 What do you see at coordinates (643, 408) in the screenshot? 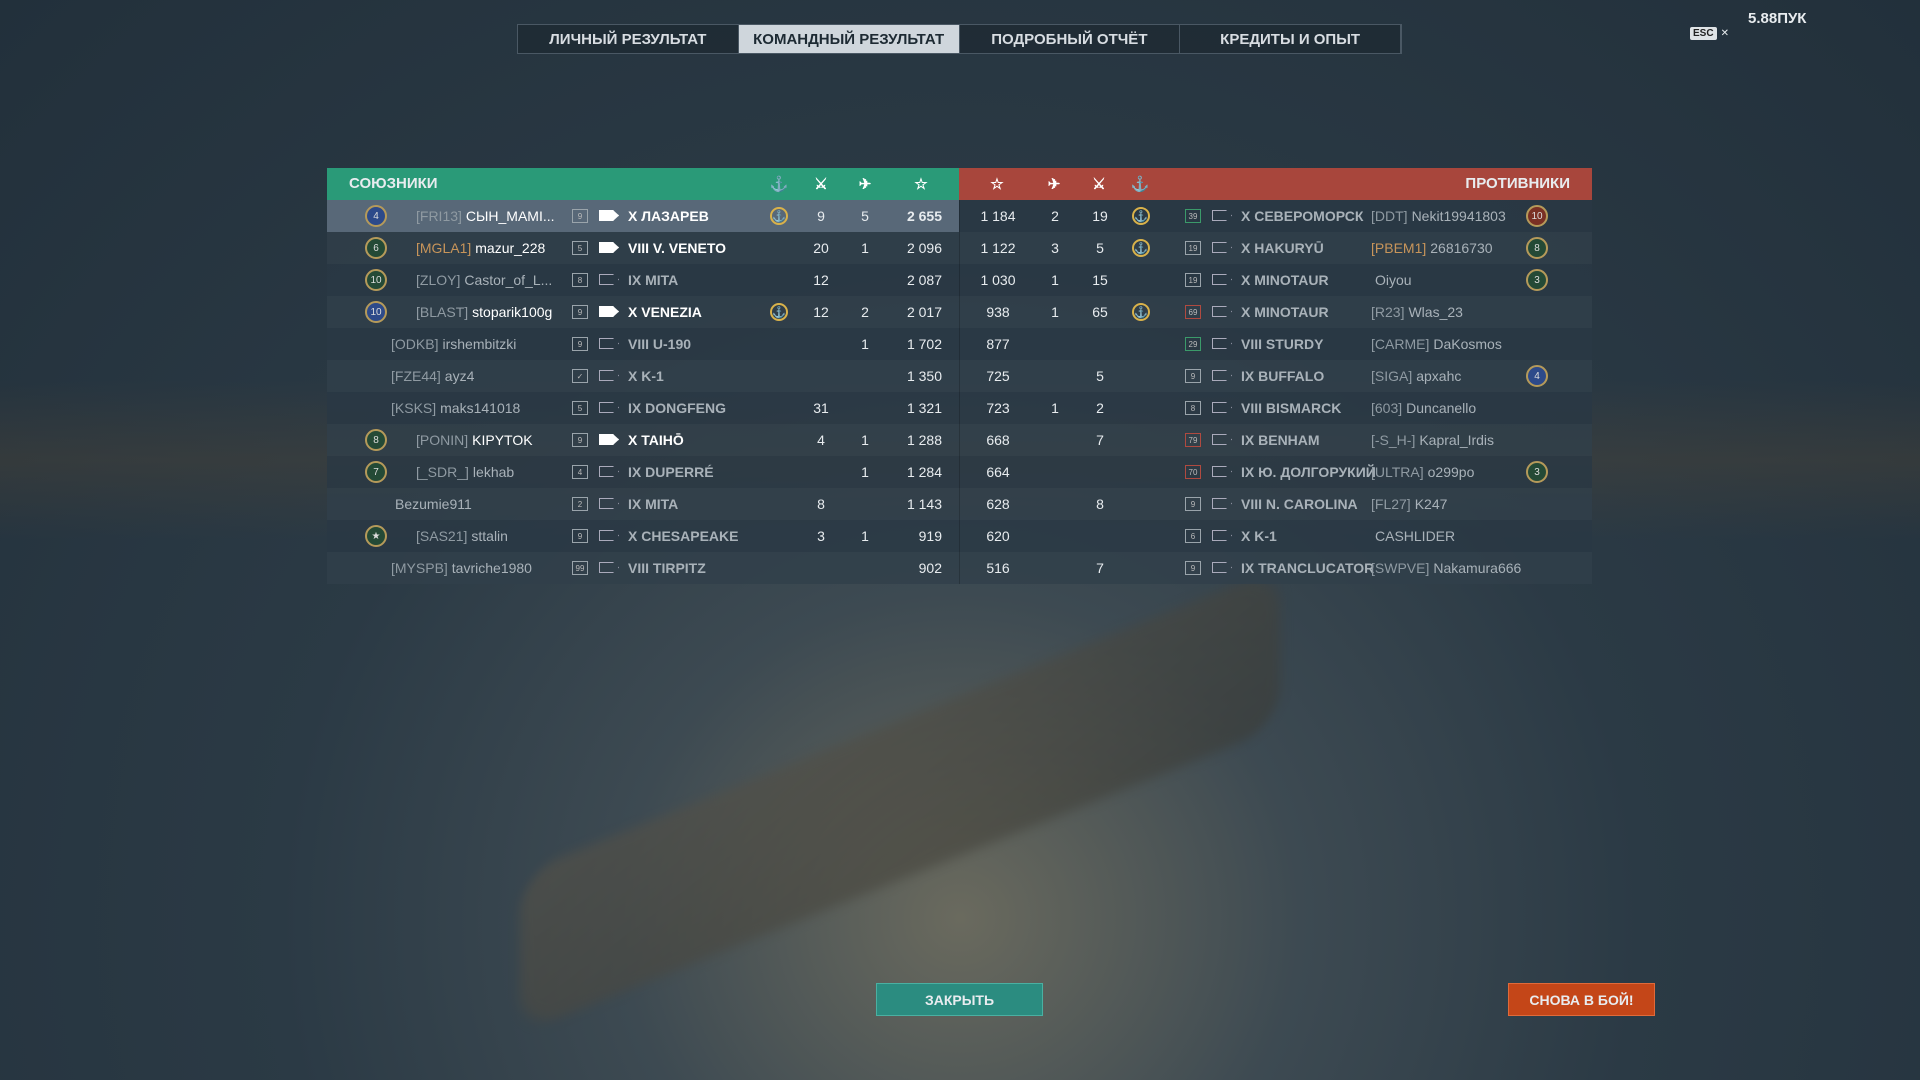
I see `ally-player-cell: [KSKS] maks141018 5 IX DONGFENG 31 1 321` at bounding box center [643, 408].